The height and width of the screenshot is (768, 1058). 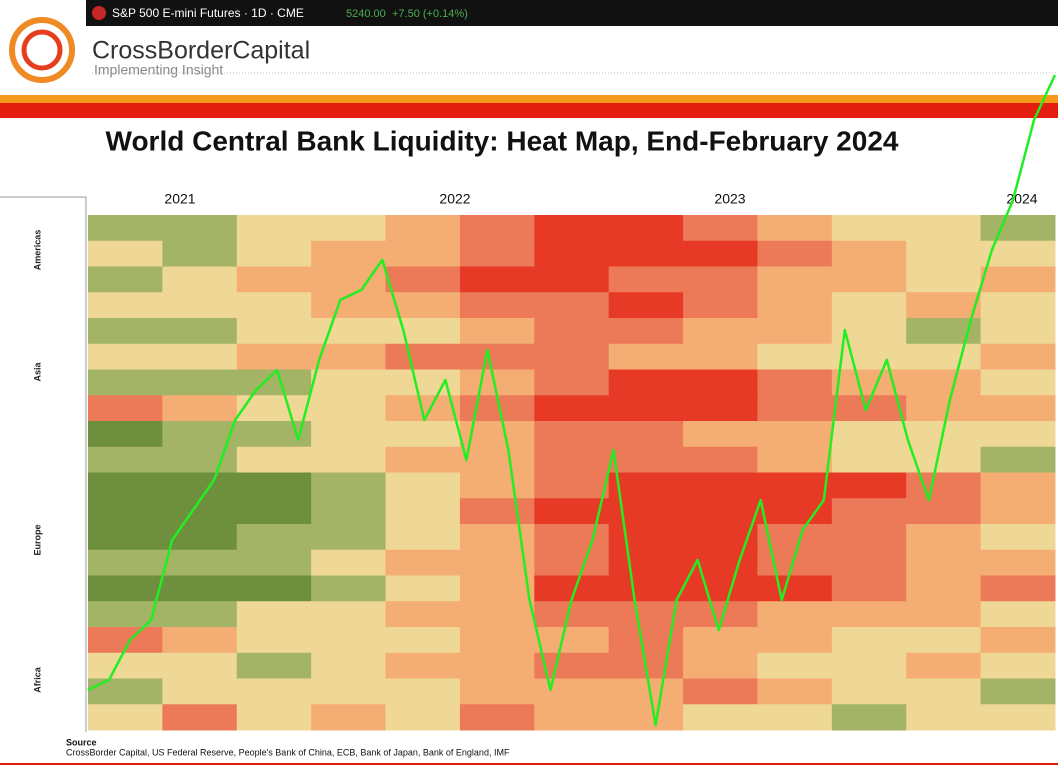 I want to click on ticker-change: +7.50 (+0.14%), so click(x=430, y=14).